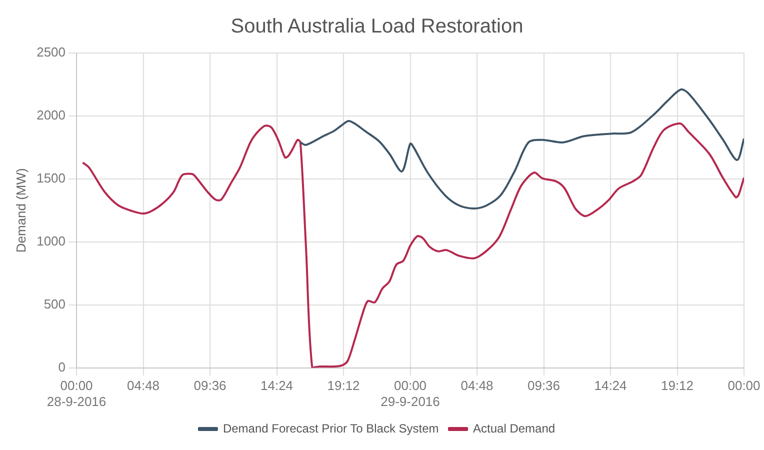  I want to click on y-tick-label: 2500, so click(51, 52).